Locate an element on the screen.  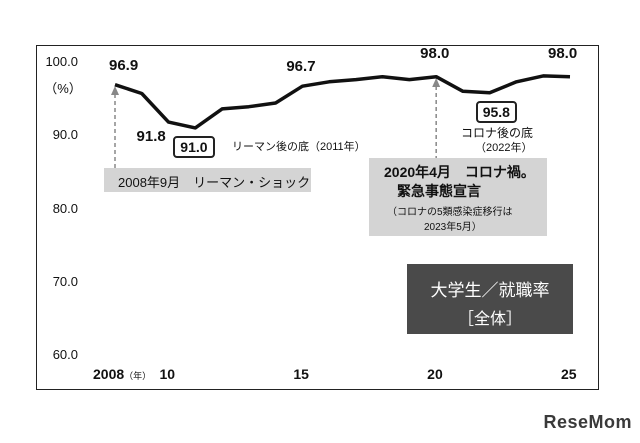
chart-title: 大学生／就職率 is located at coordinates (490, 290).